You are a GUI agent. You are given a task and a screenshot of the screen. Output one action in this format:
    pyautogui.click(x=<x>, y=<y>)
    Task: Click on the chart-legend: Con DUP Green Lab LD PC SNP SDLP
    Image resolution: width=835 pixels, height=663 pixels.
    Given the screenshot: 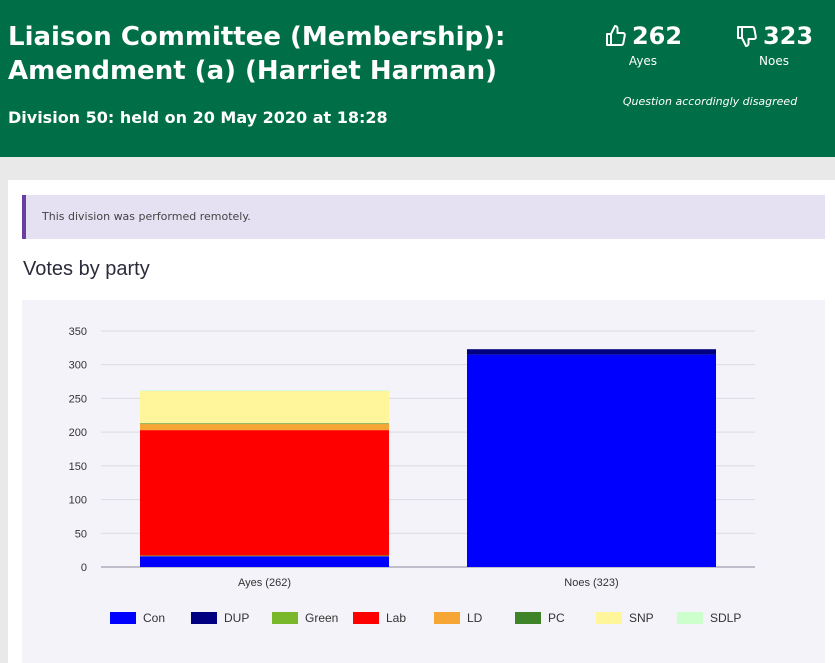 What is the action you would take?
    pyautogui.click(x=434, y=618)
    